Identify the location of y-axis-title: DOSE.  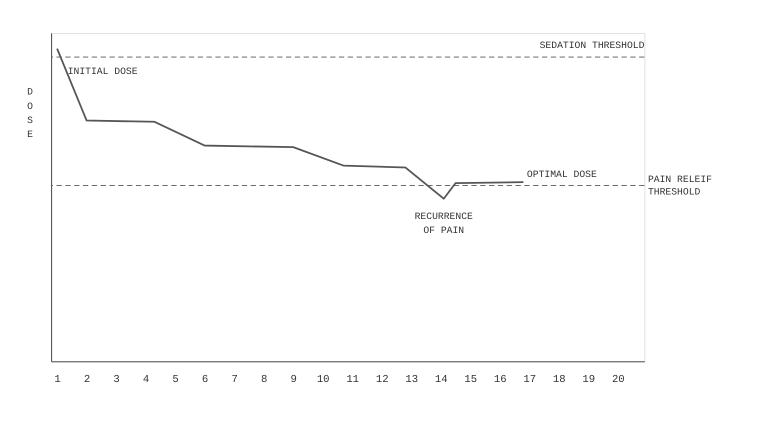
(30, 113).